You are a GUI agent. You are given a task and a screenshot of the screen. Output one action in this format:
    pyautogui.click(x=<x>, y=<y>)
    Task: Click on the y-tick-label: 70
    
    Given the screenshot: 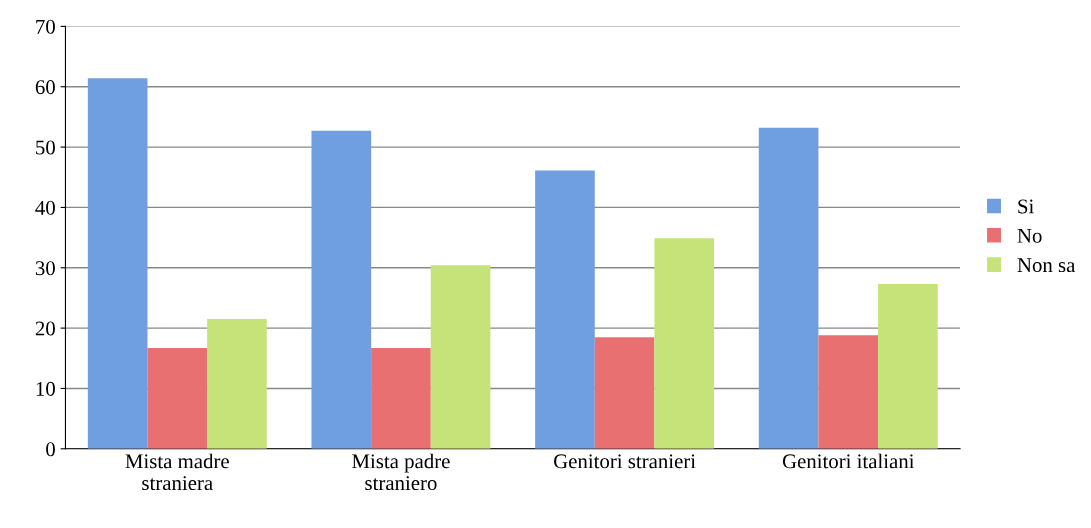 What is the action you would take?
    pyautogui.click(x=45, y=26)
    